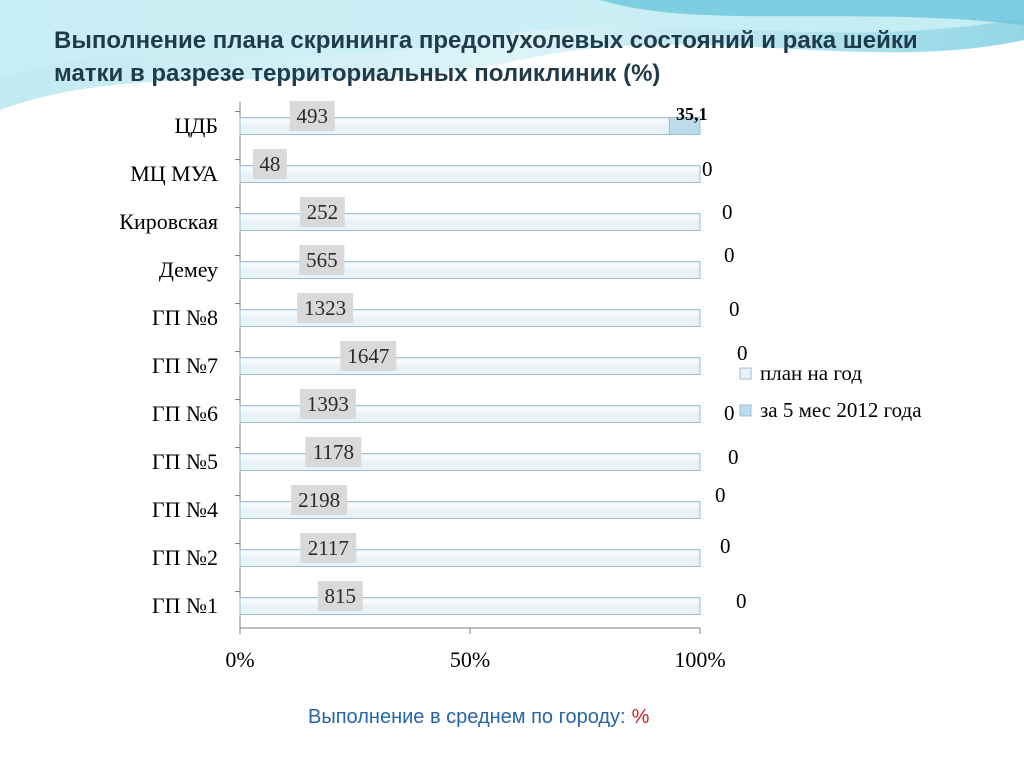  I want to click on plan-value-label: 252, so click(323, 212).